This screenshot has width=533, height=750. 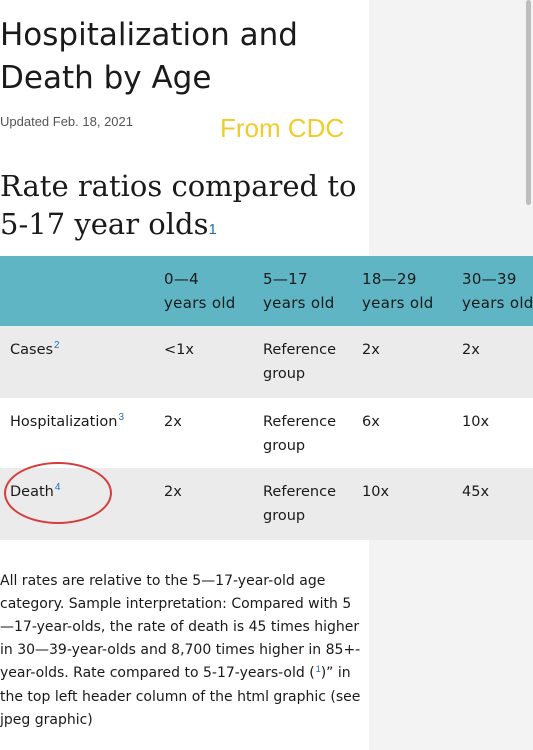 I want to click on table-cell: <1x, so click(x=179, y=350).